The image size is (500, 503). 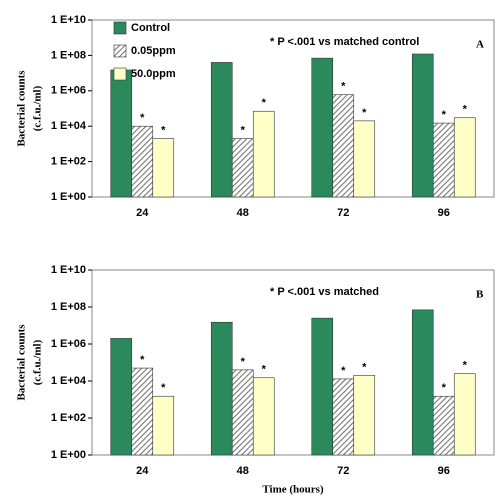 What do you see at coordinates (293, 490) in the screenshot?
I see `x-axis-label: Time (hours)` at bounding box center [293, 490].